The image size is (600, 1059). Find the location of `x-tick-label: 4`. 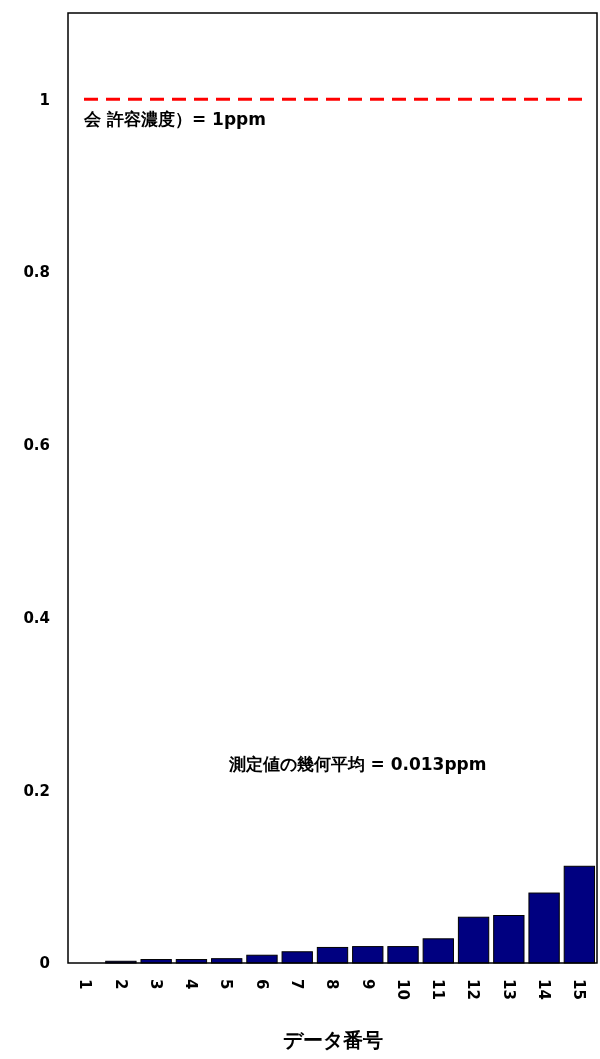

x-tick-label: 4 is located at coordinates (191, 984).